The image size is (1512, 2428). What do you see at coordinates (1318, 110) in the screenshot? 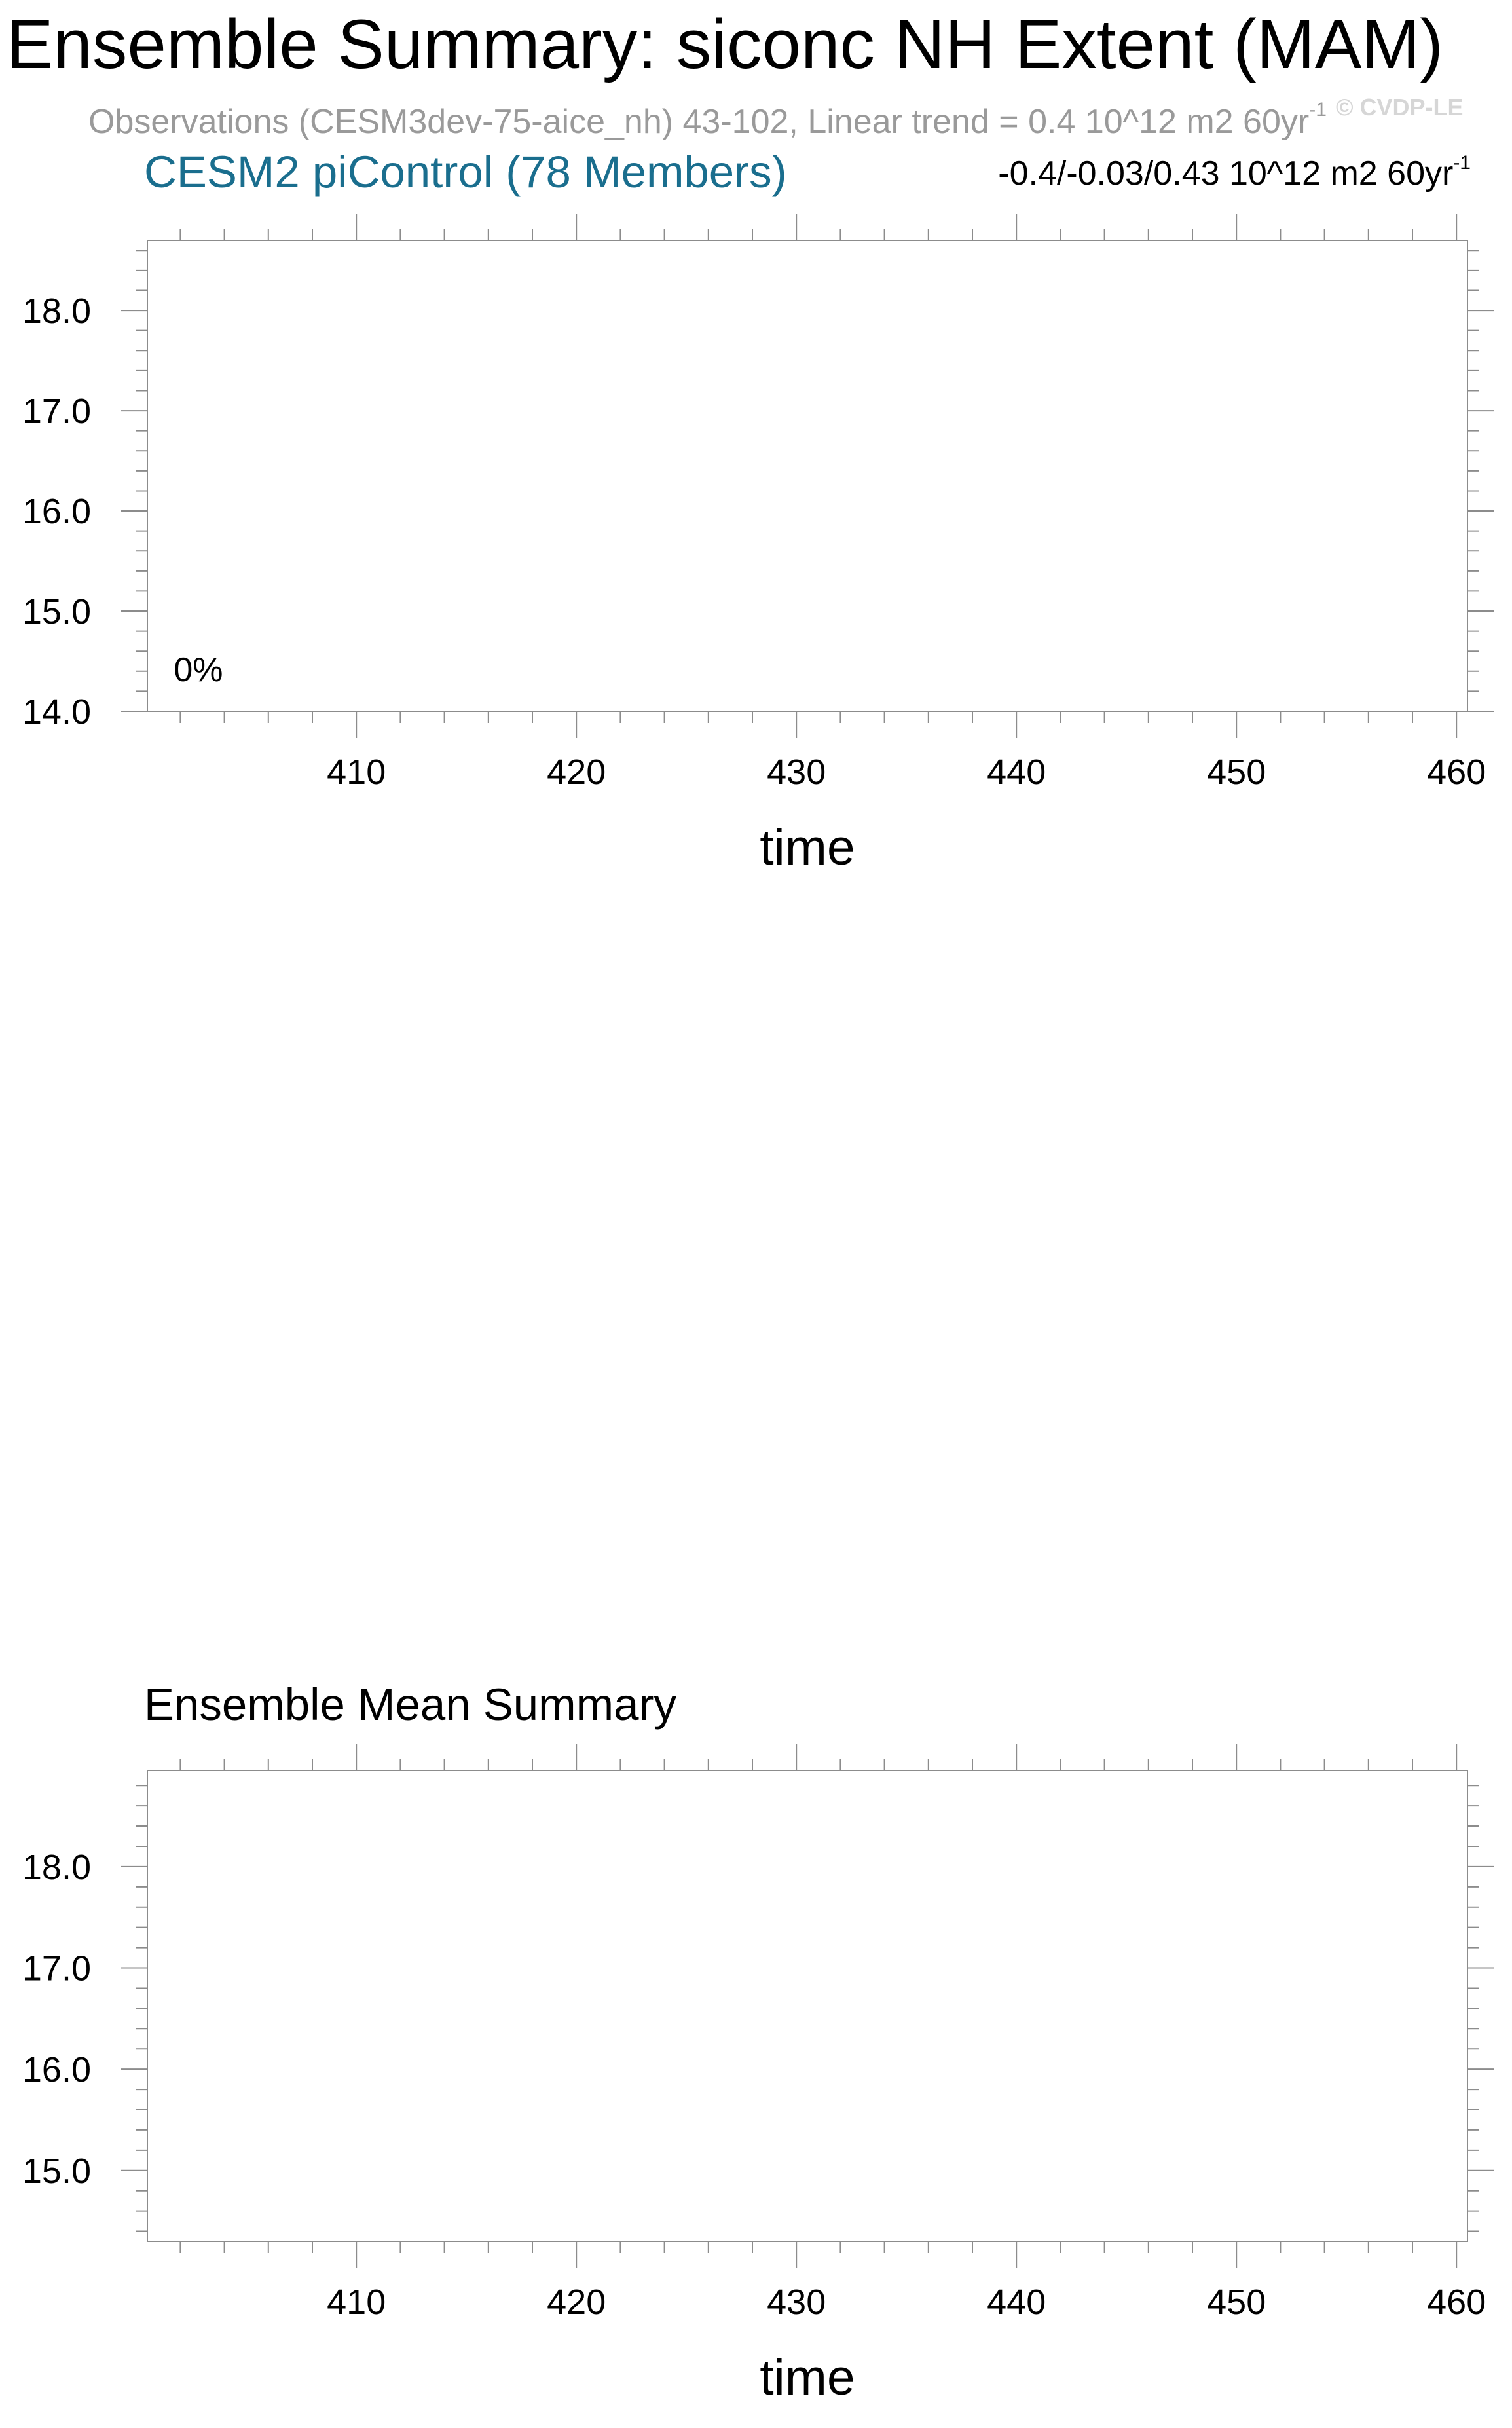
I see `observations-superscript: -1` at bounding box center [1318, 110].